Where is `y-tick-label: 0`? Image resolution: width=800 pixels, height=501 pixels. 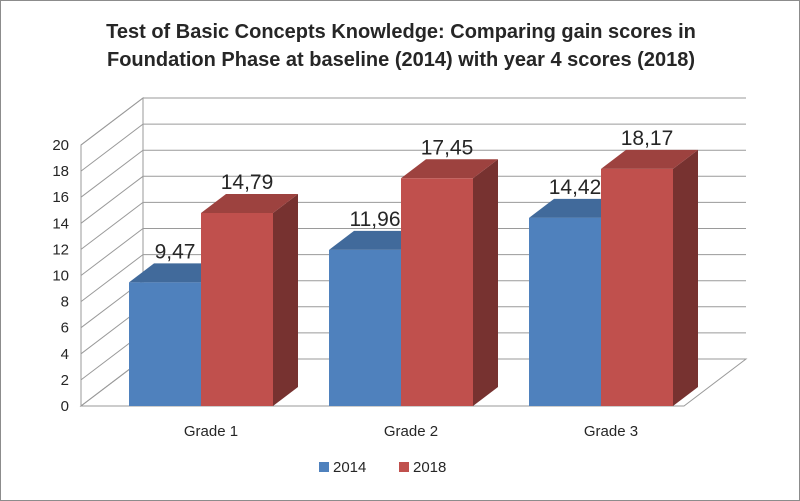
y-tick-label: 0 is located at coordinates (65, 406).